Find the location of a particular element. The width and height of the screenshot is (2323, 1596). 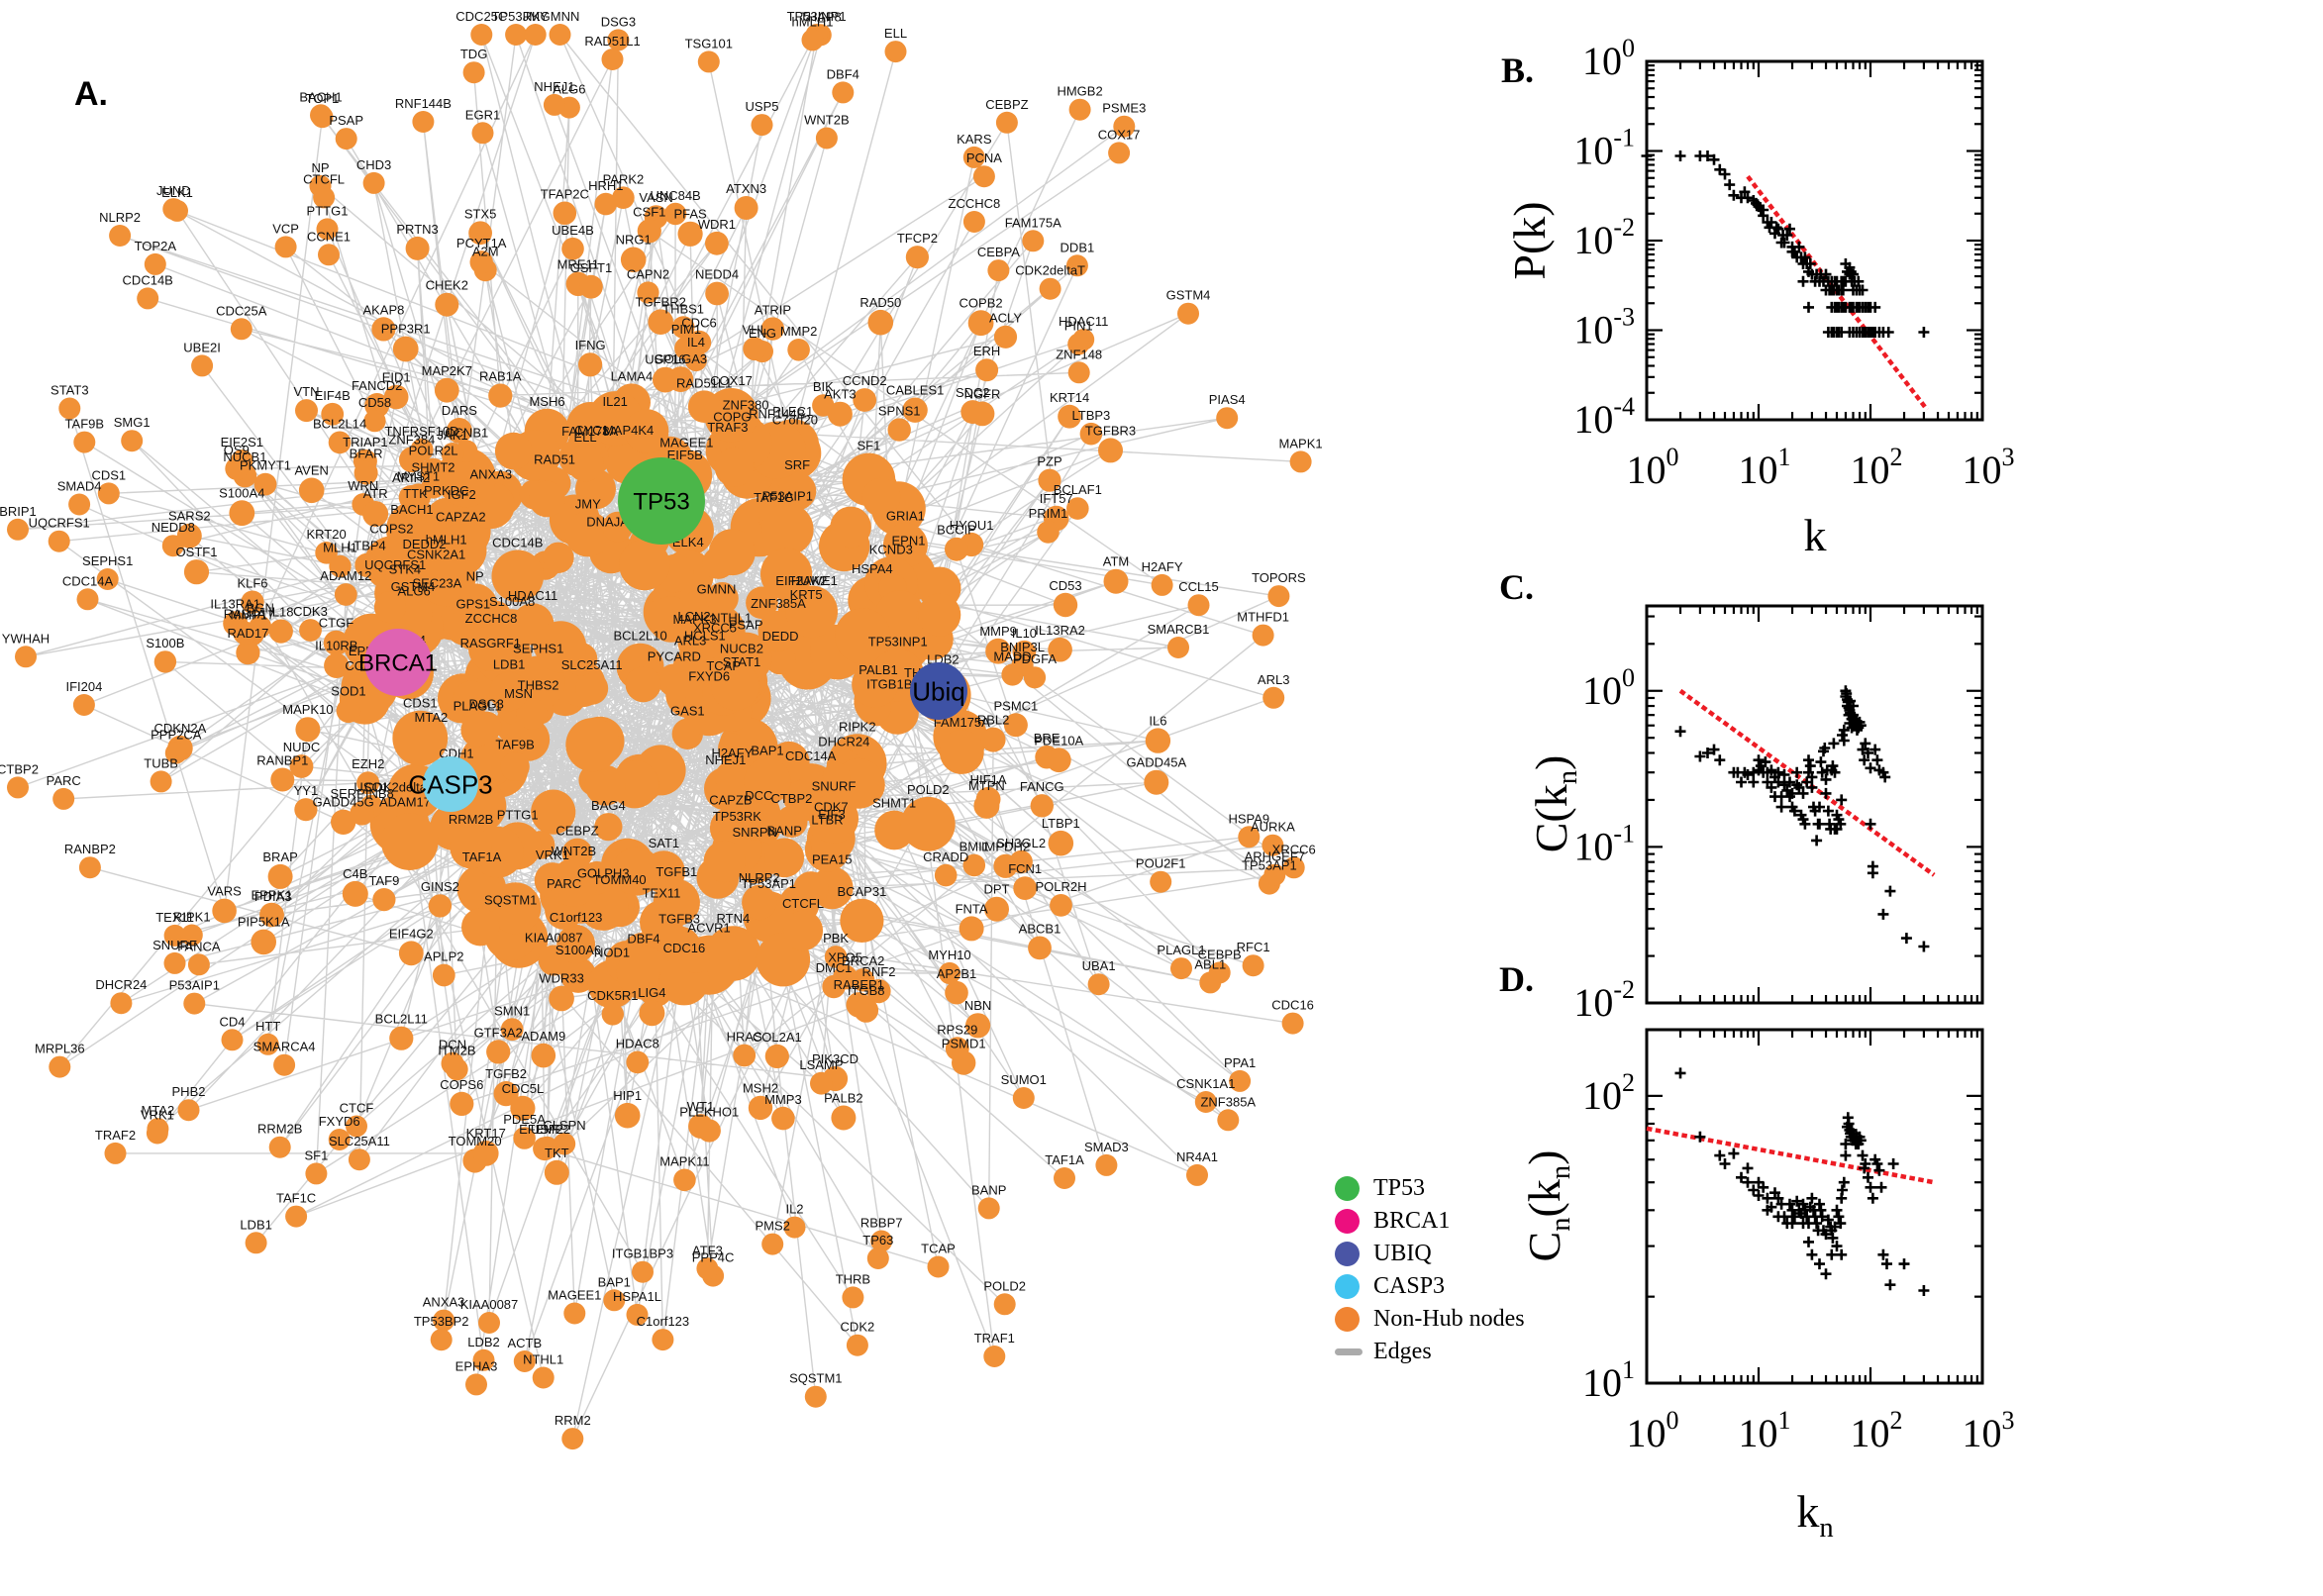

node-label: IL18 is located at coordinates (280, 612).